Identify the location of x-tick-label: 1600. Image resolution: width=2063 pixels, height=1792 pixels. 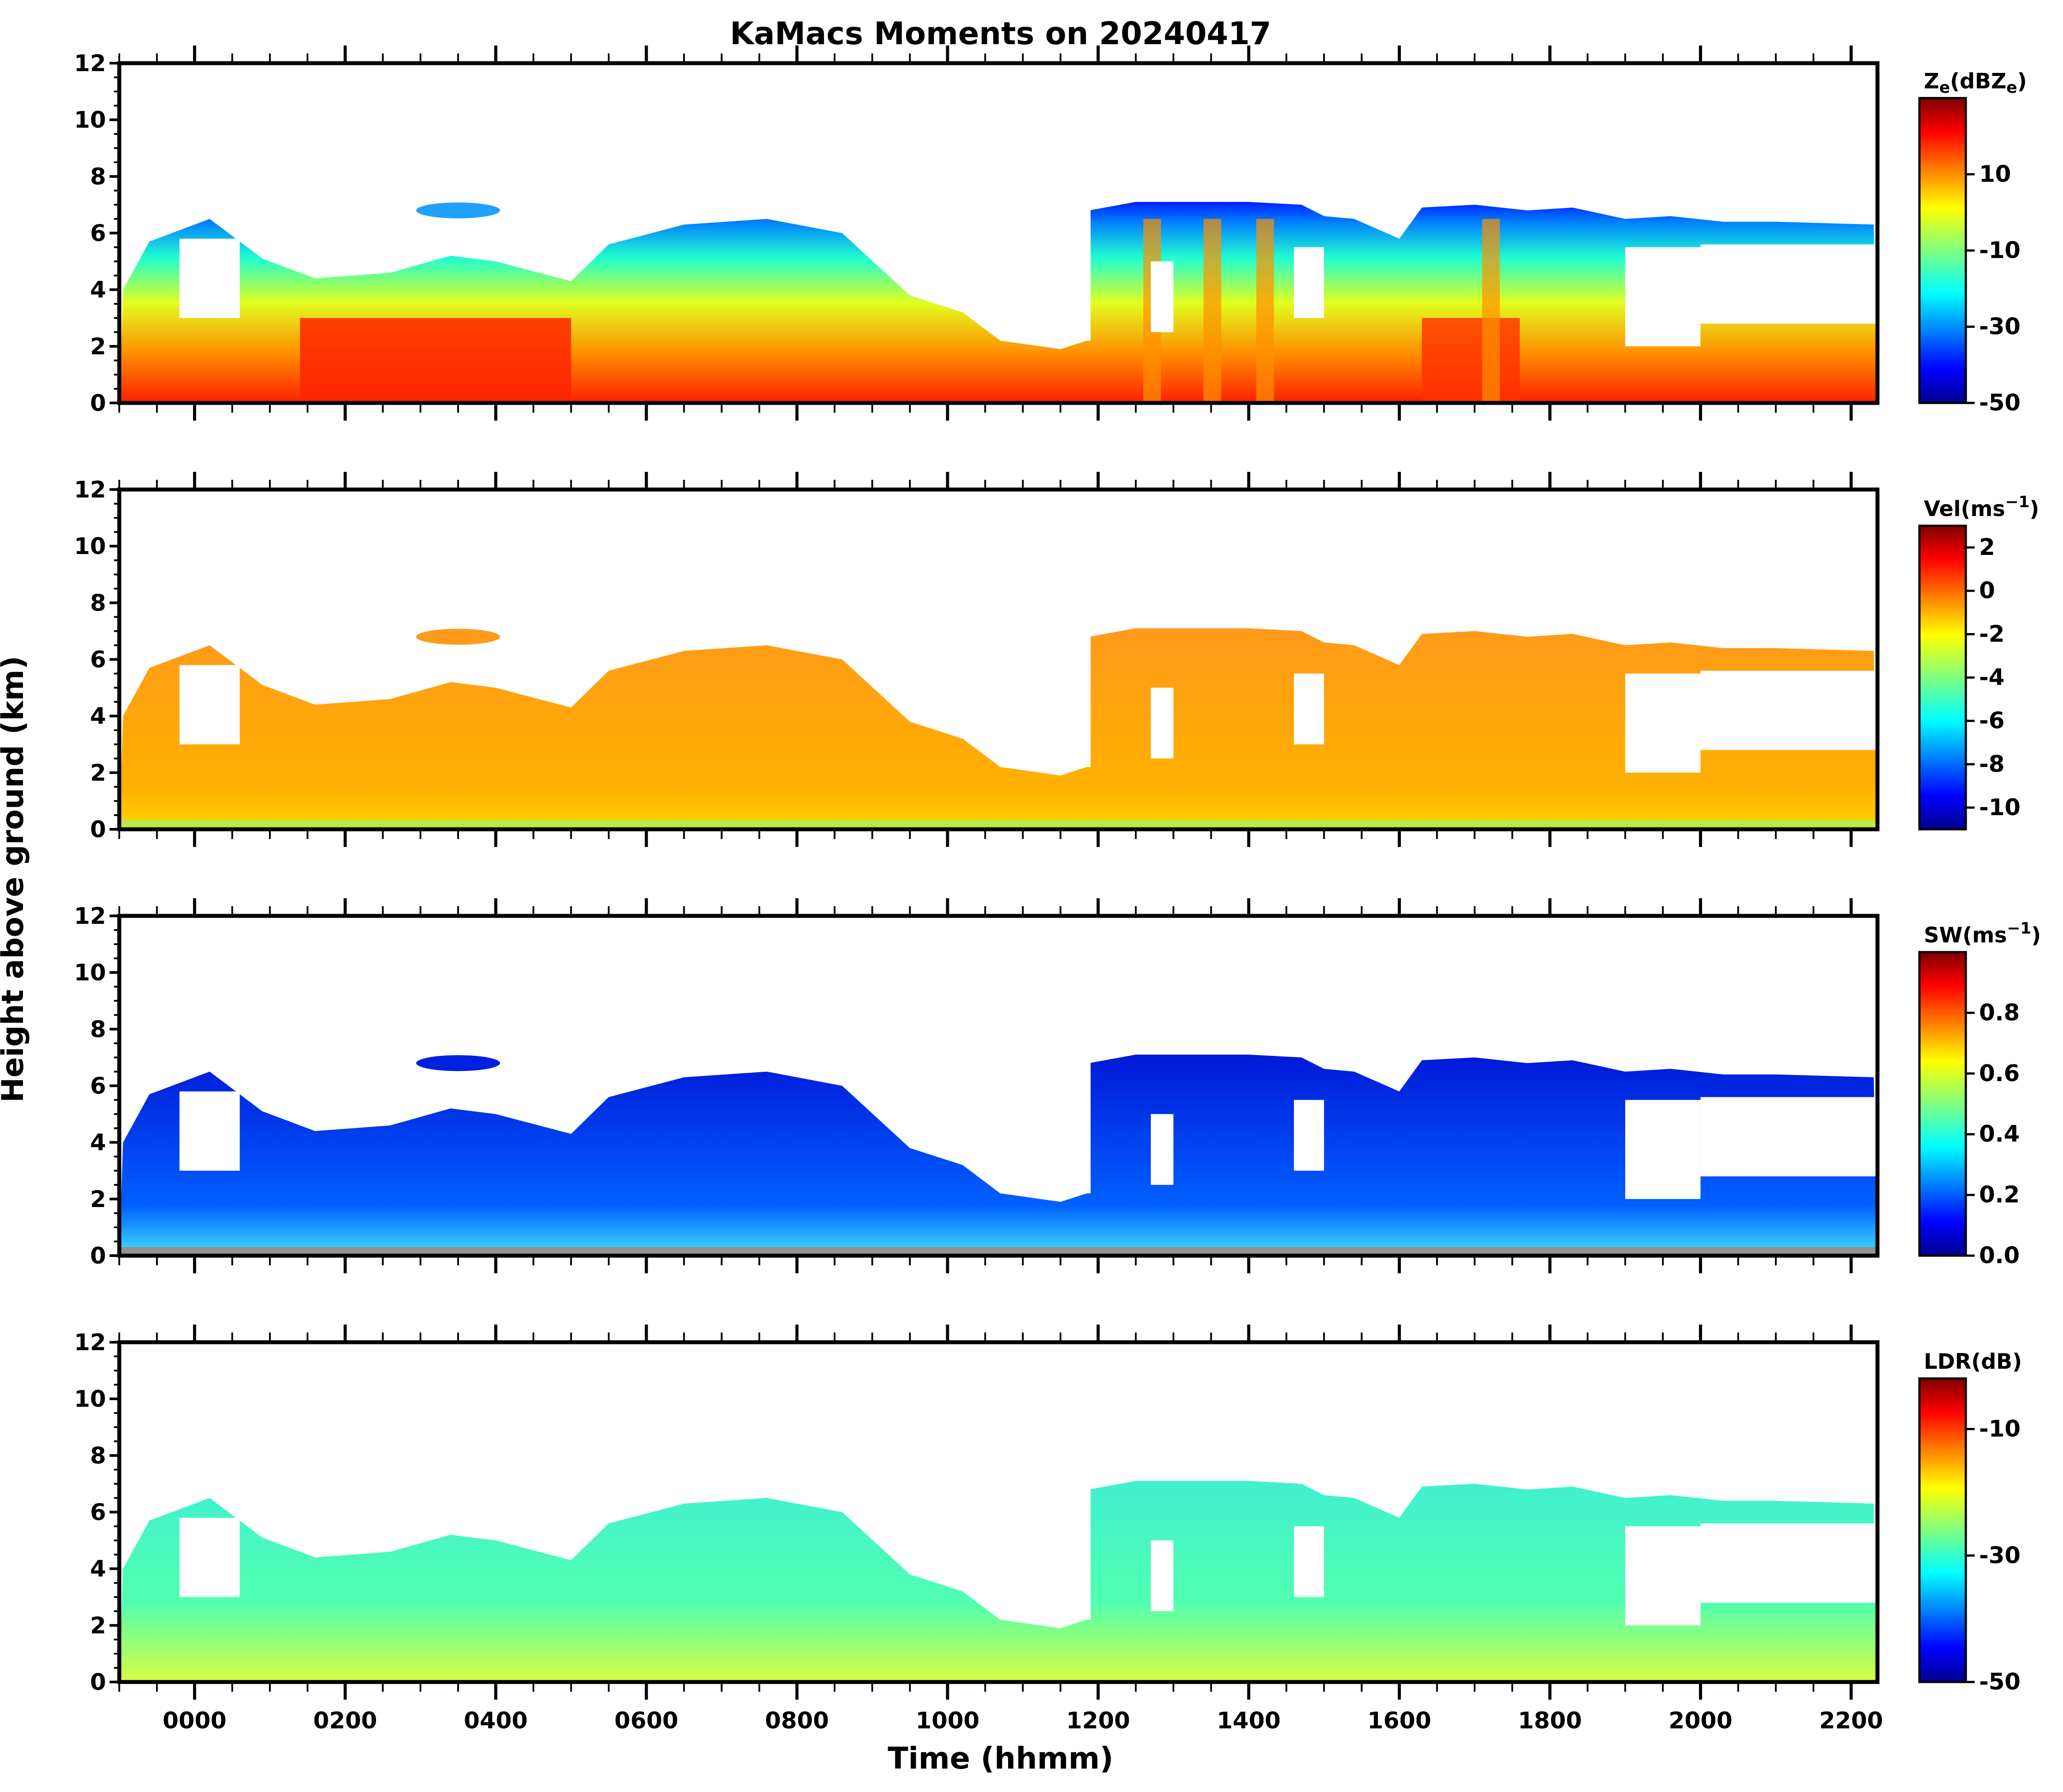
(1399, 1721).